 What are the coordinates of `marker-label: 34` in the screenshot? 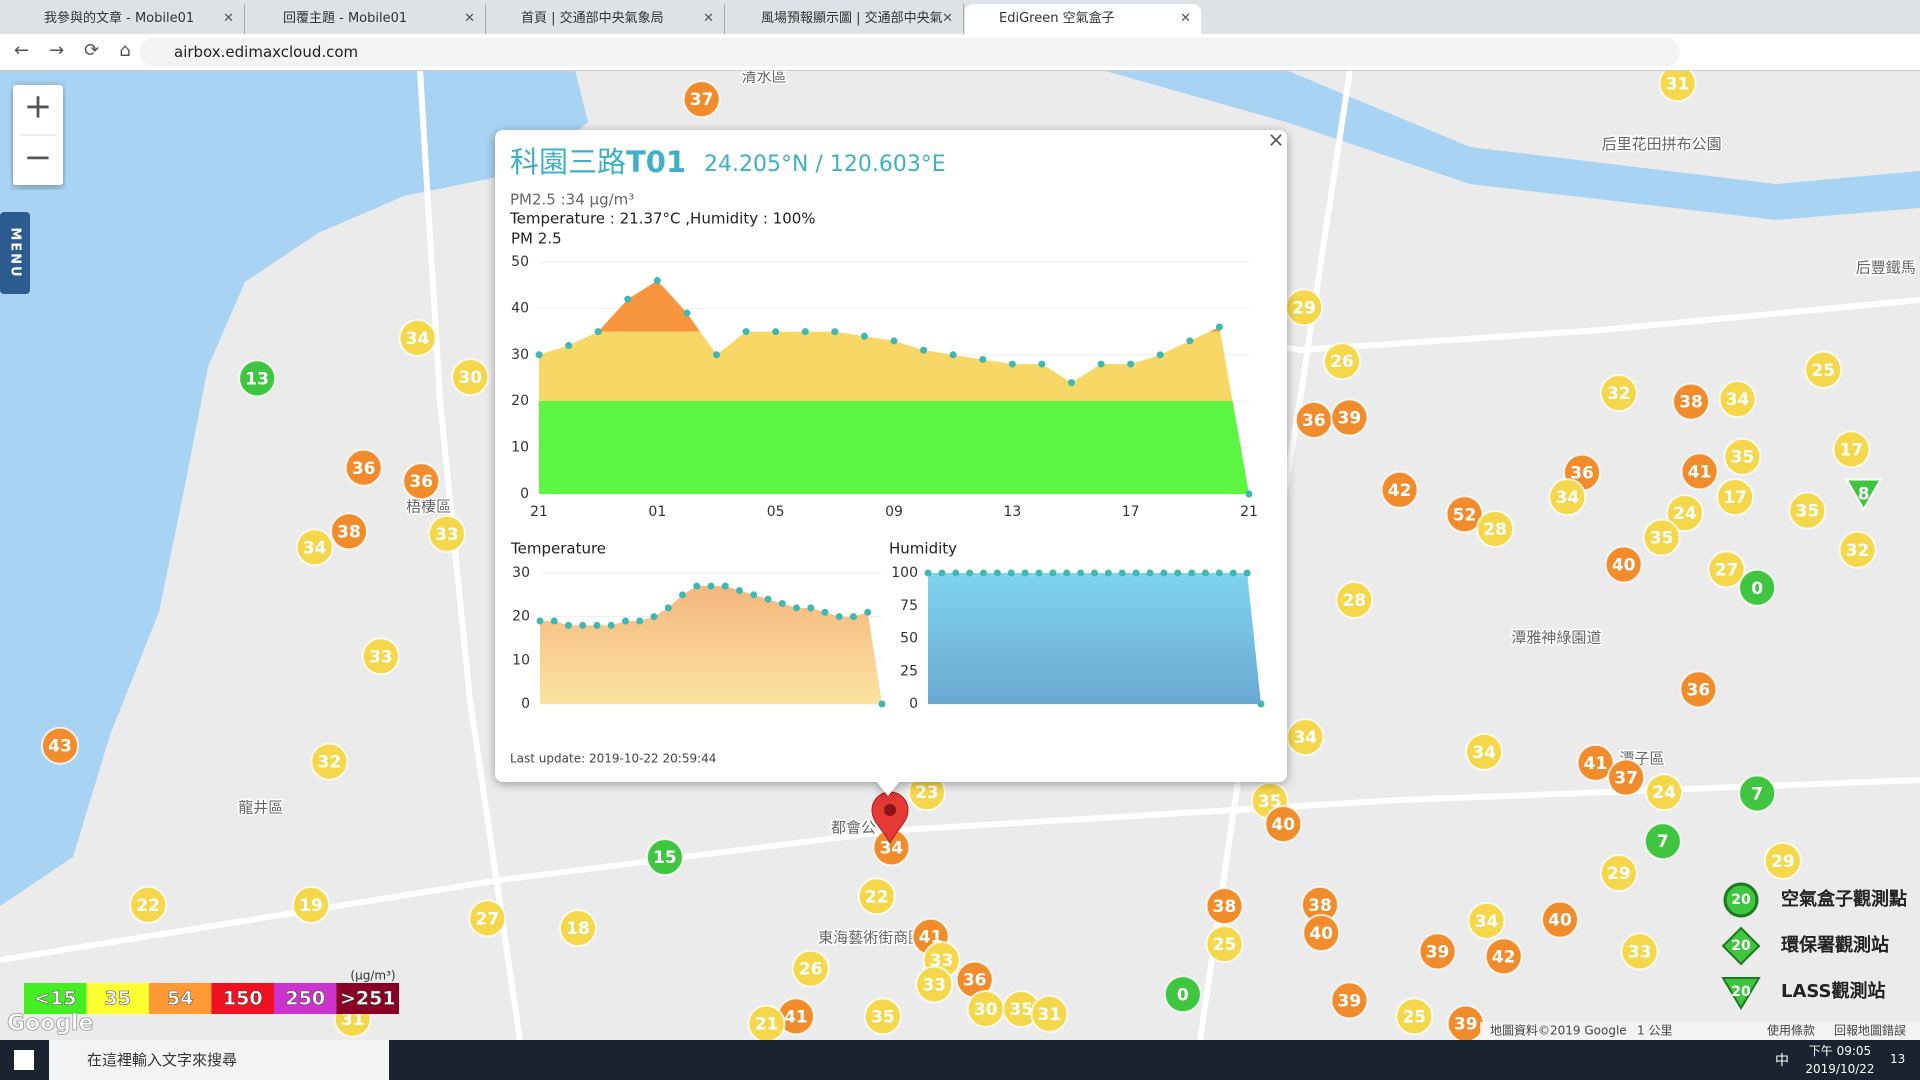 It's located at (1568, 498).